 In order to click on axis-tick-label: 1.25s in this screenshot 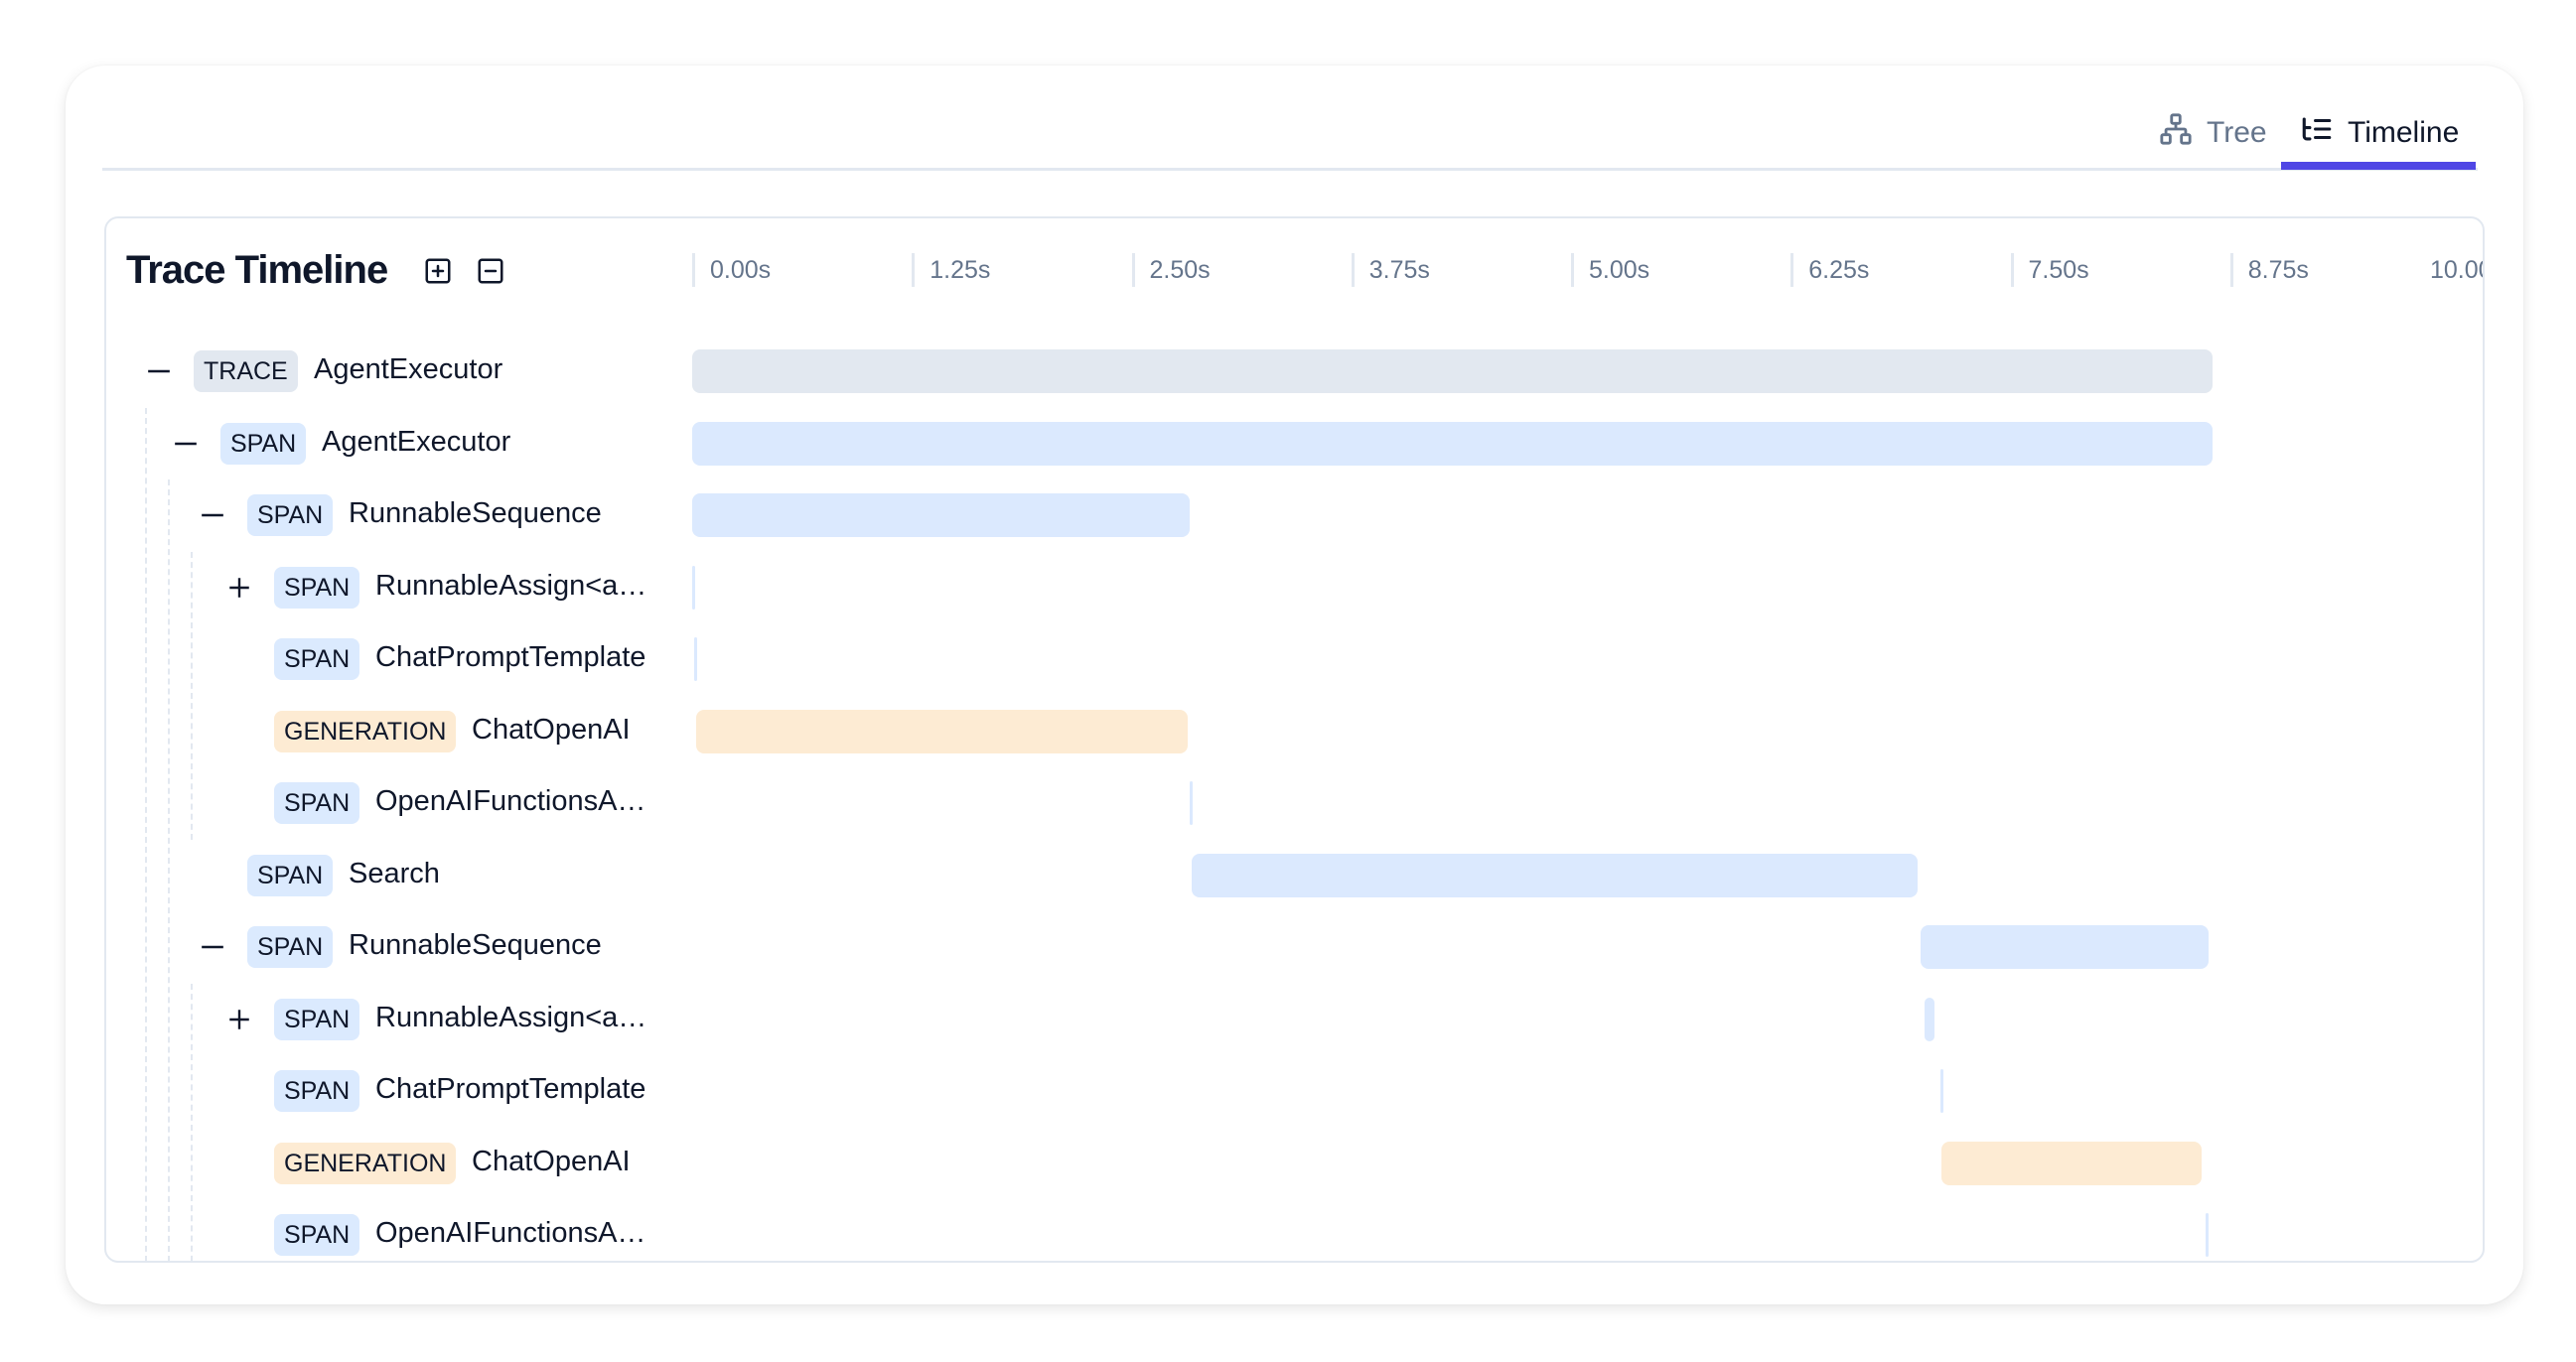, I will do `click(961, 270)`.